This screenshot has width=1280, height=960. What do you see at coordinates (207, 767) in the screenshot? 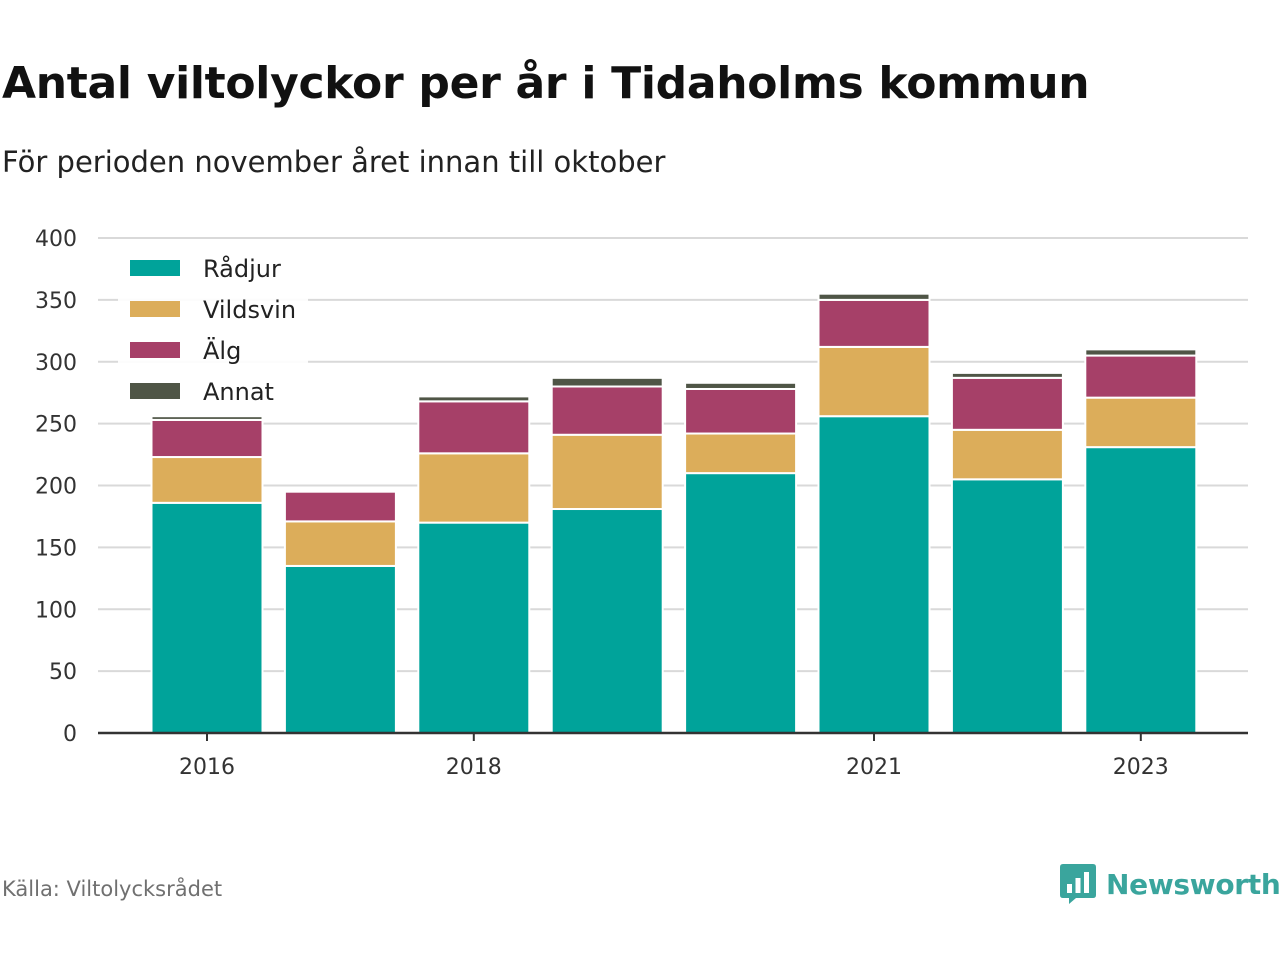
I see `x-tick-label: 2016` at bounding box center [207, 767].